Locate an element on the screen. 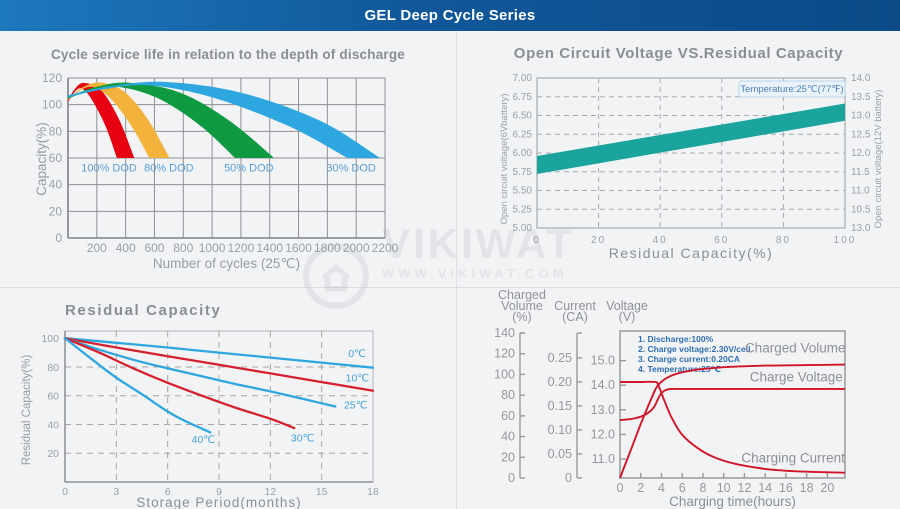  svg-text: Storage Period(months) is located at coordinates (218, 502).